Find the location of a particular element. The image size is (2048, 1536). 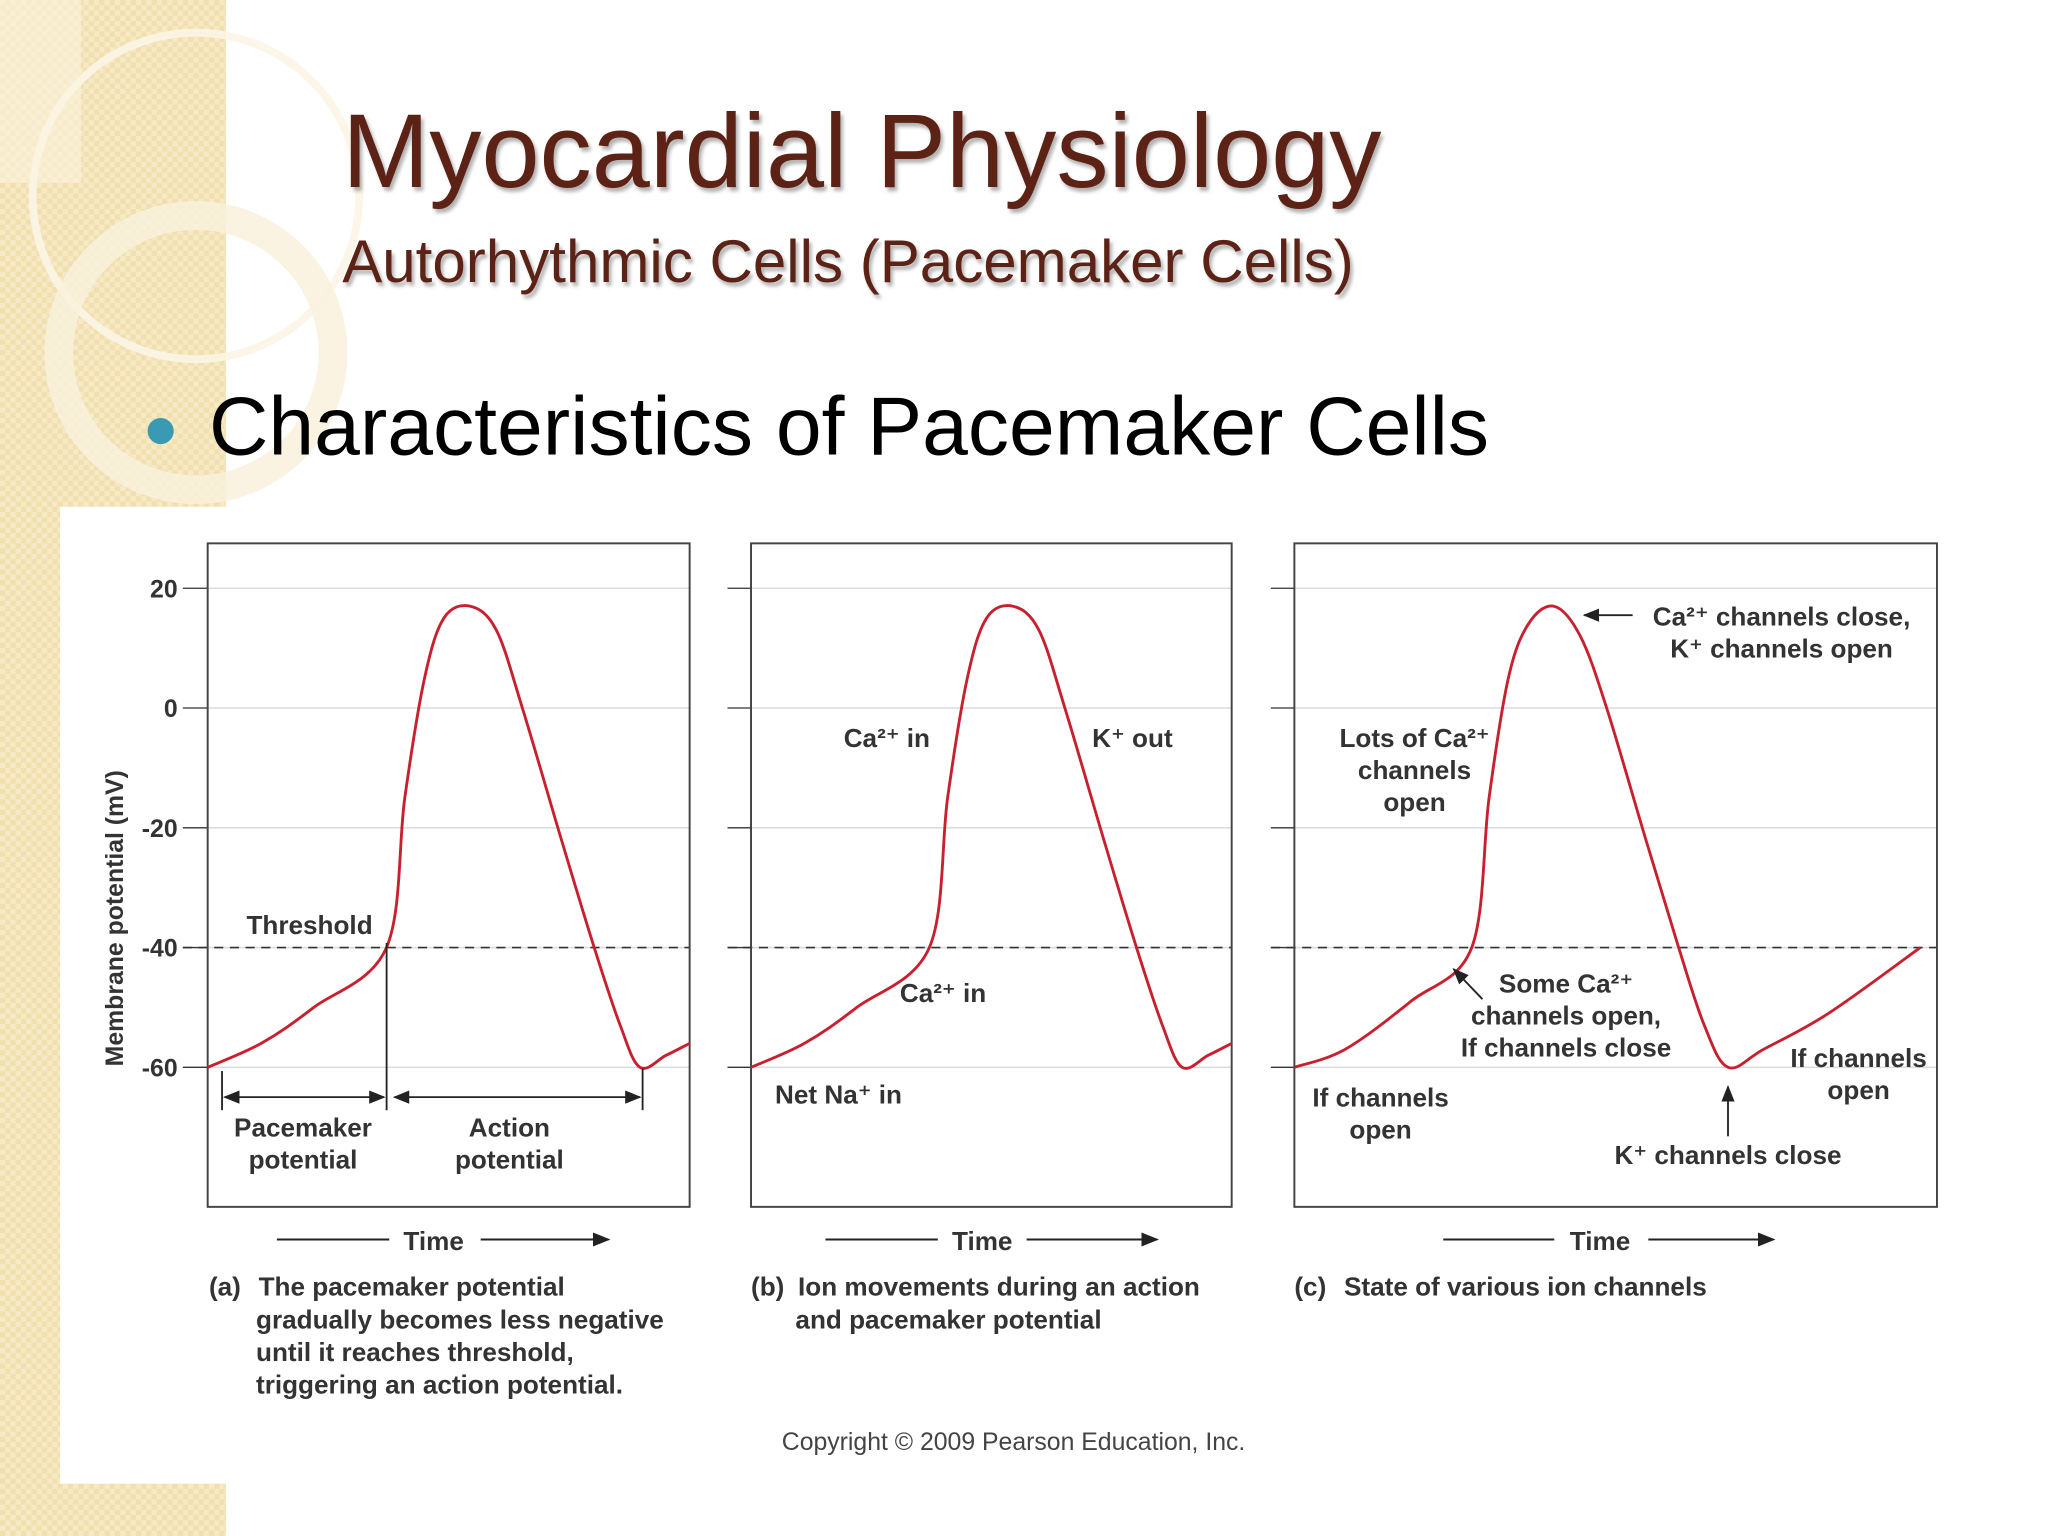

caption-label: (b) is located at coordinates (767, 1287).